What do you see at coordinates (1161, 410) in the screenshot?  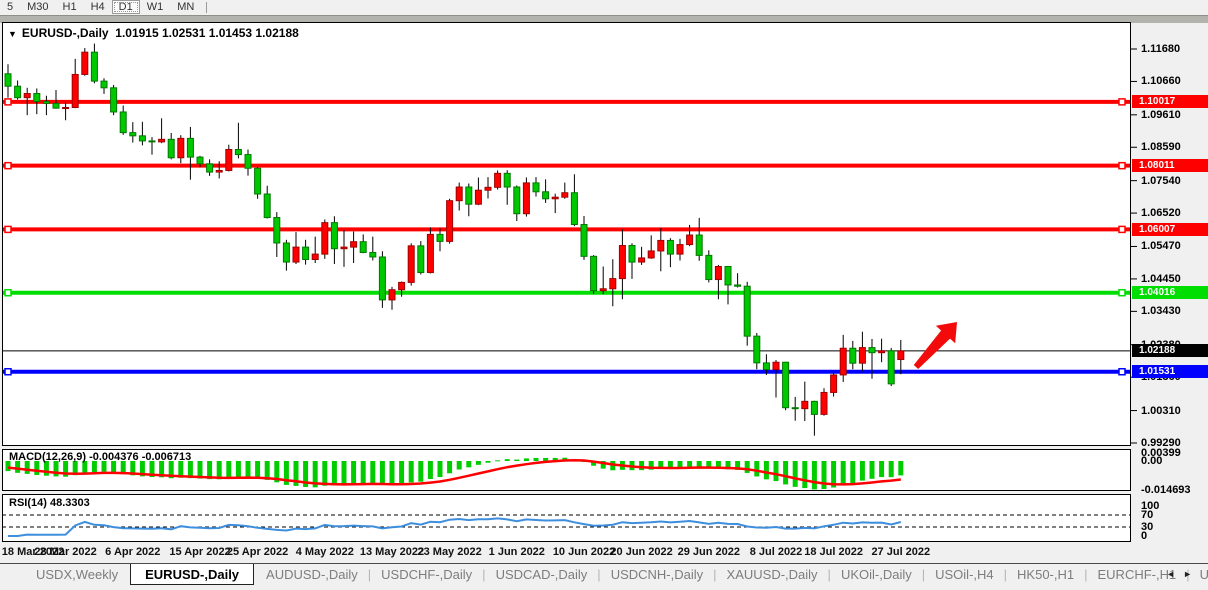 I see `price-axis-label: 1.00310` at bounding box center [1161, 410].